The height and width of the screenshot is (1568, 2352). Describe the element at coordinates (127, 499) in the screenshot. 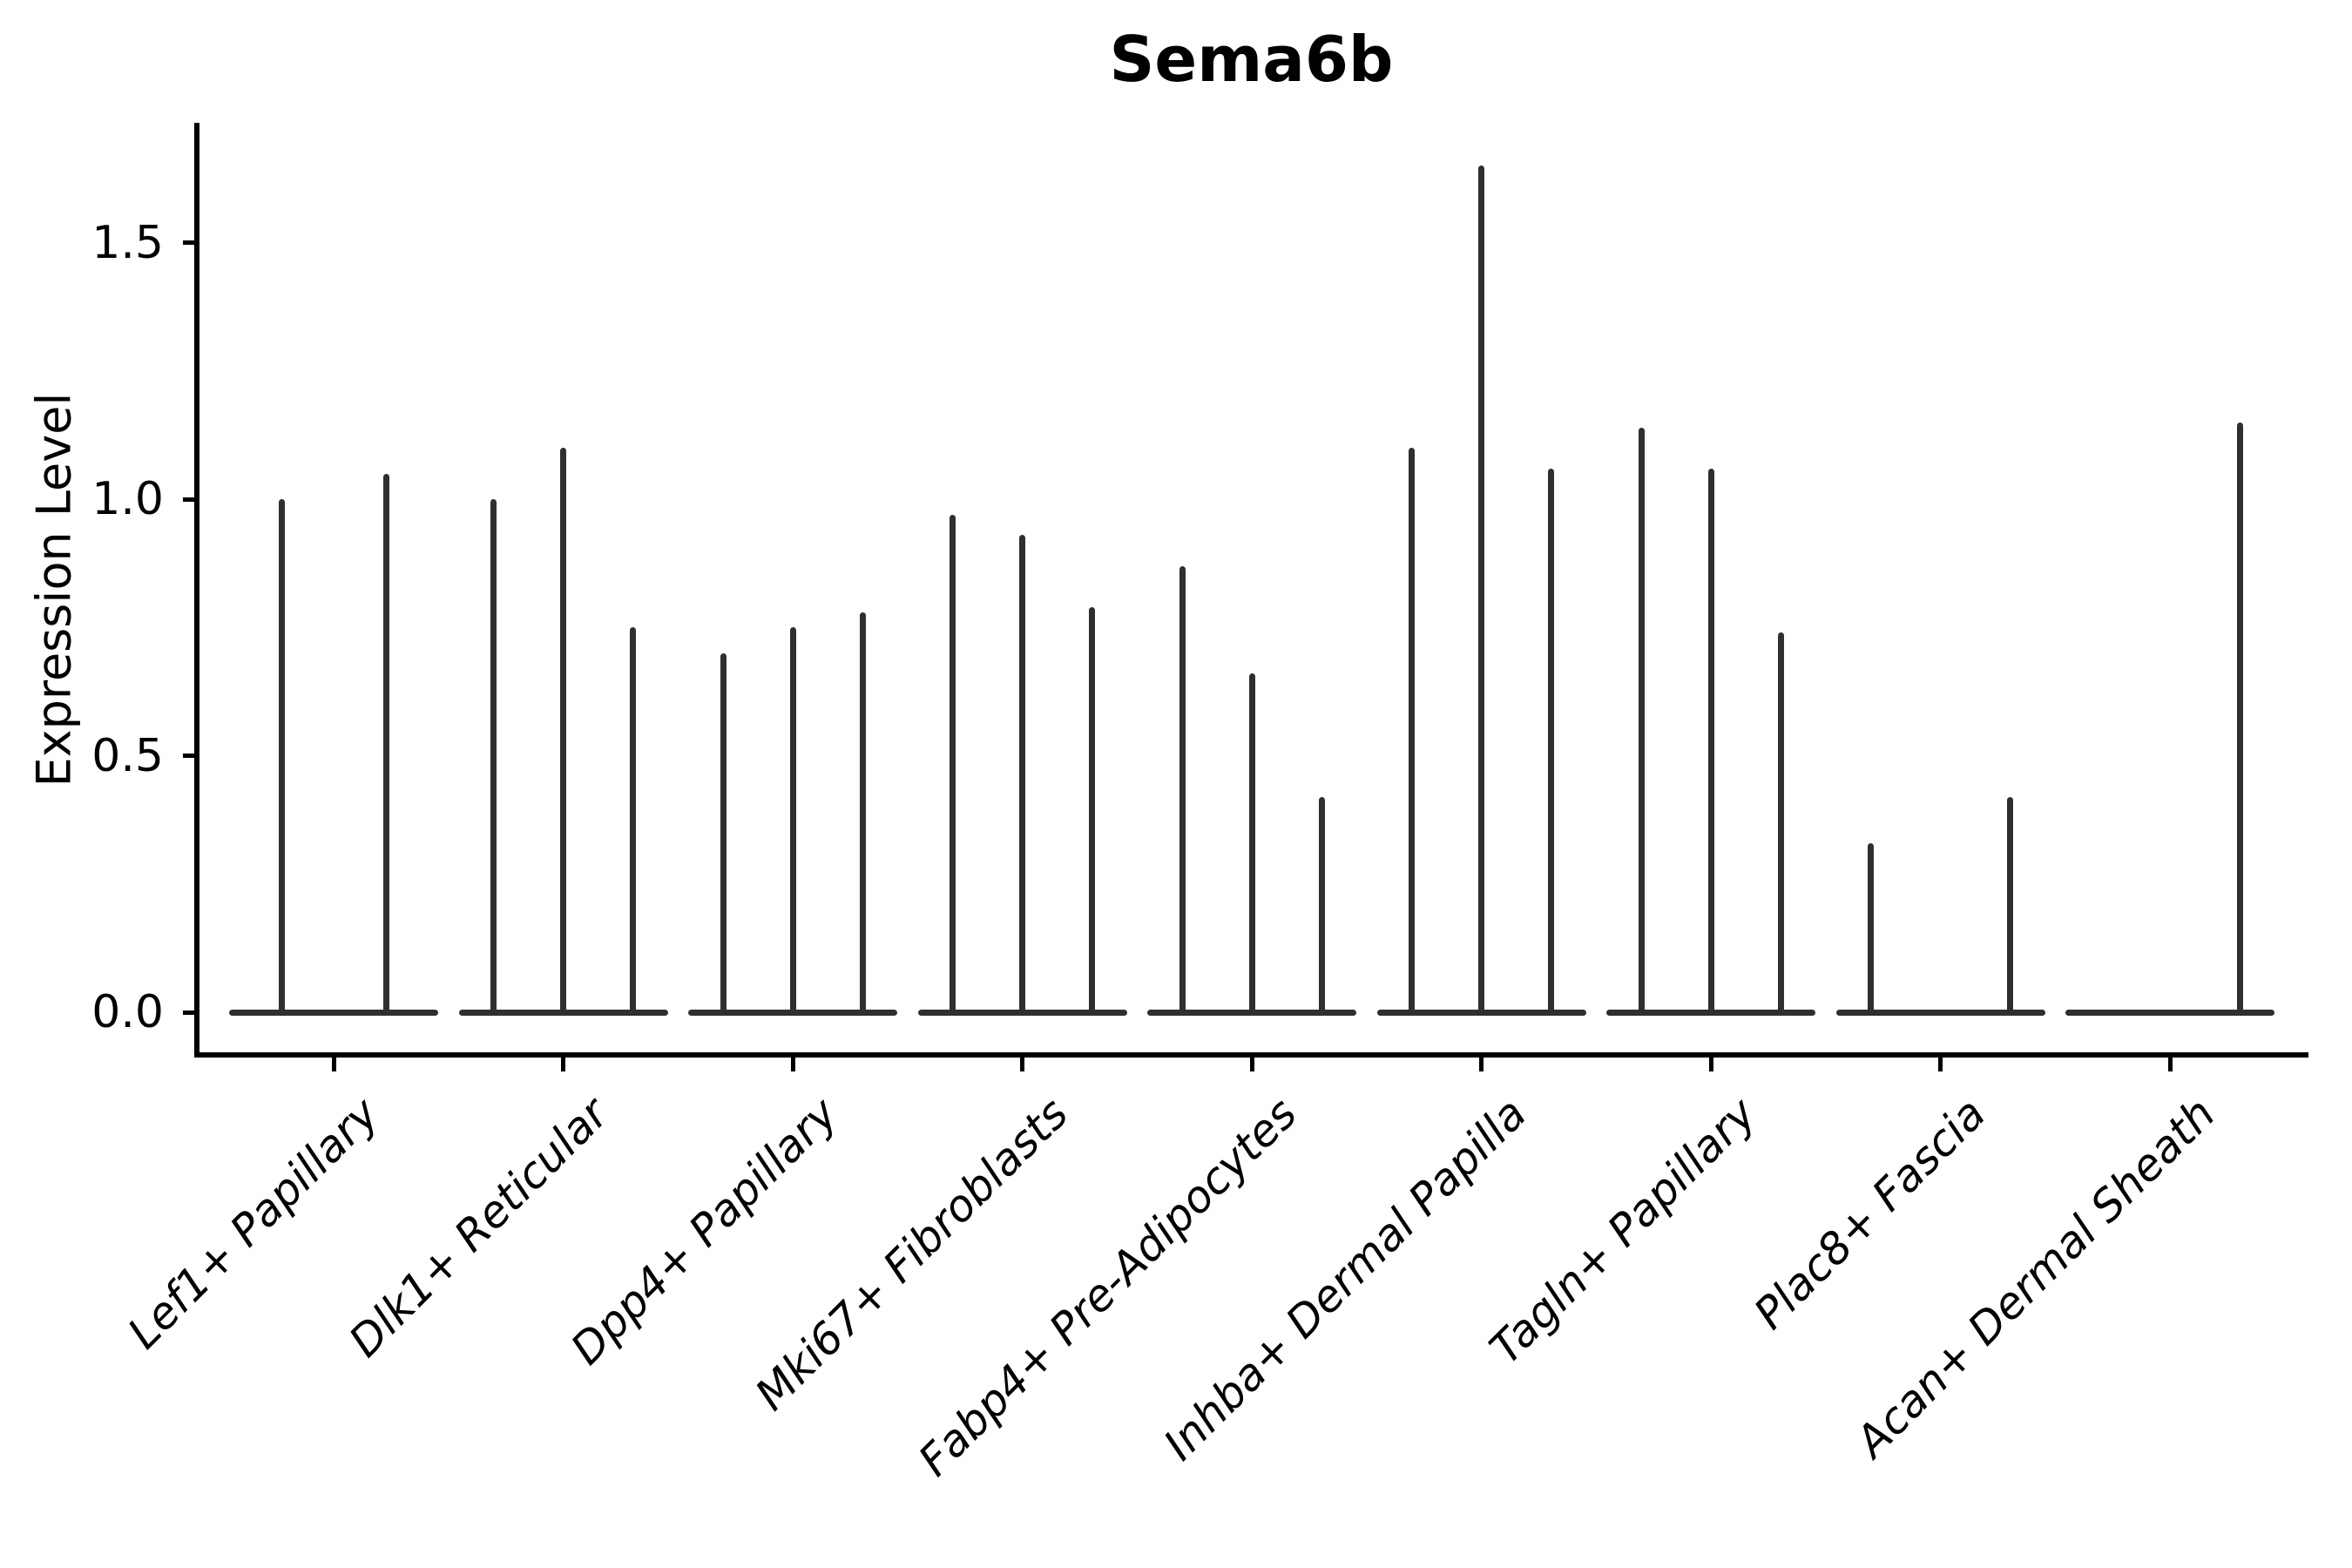

I see `y-tick-label: 1.0` at that location.